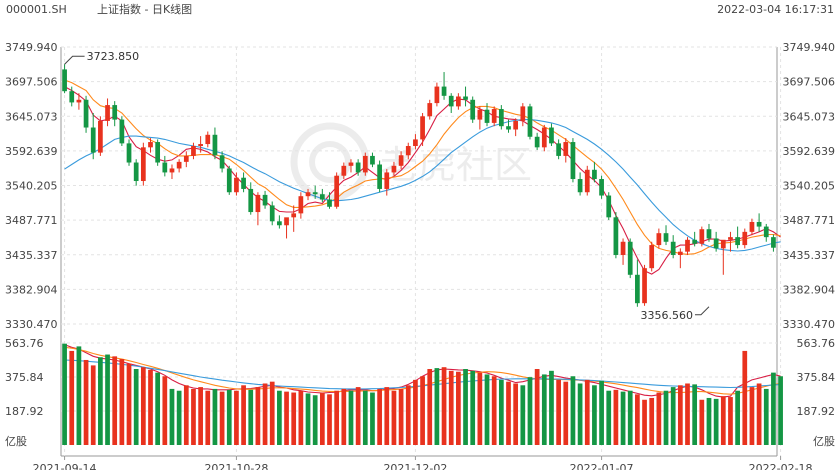 This screenshot has width=840, height=474. What do you see at coordinates (31, 116) in the screenshot?
I see `price-tick-label-left: 3645.073` at bounding box center [31, 116].